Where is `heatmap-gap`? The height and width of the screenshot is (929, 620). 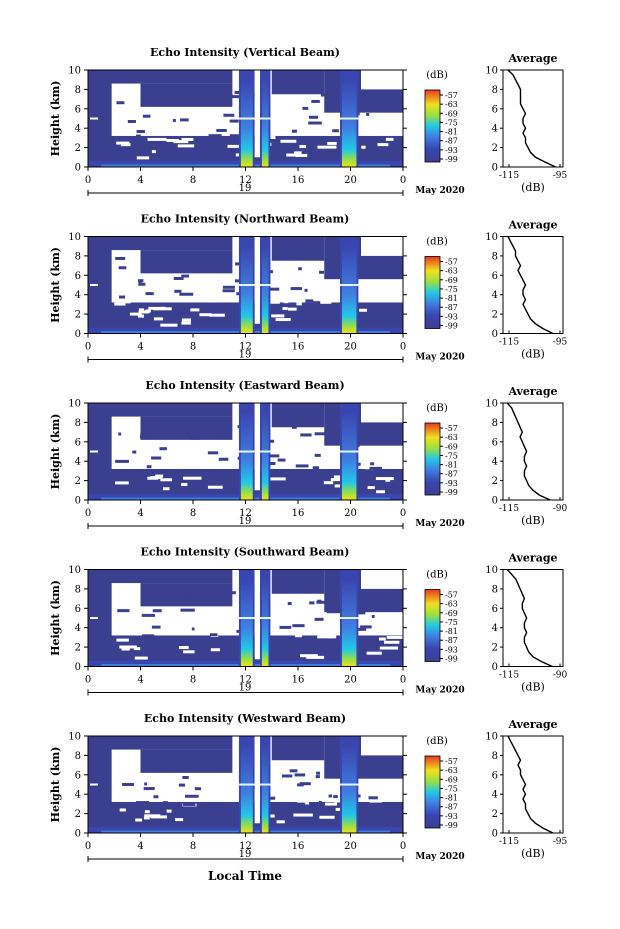 heatmap-gap is located at coordinates (257, 613).